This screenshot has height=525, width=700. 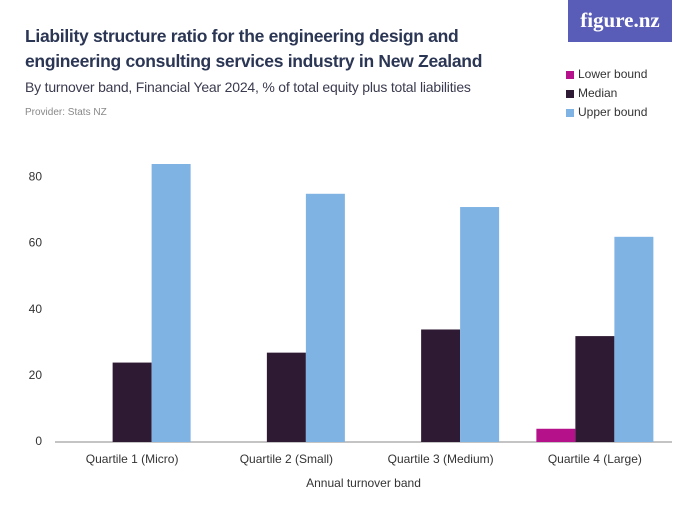 I want to click on legend-label: Median, so click(x=597, y=93).